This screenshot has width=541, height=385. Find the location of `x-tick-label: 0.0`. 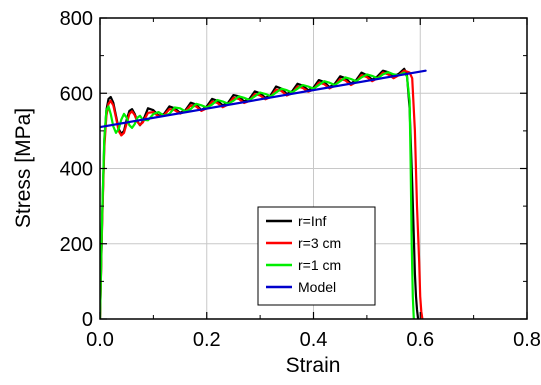

x-tick-label: 0.0 is located at coordinates (100, 340).